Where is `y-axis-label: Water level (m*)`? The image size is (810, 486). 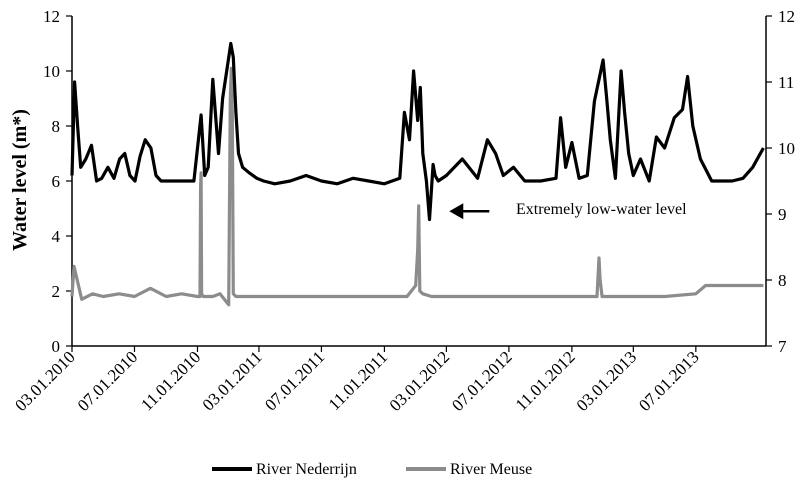 y-axis-label: Water level (m*) is located at coordinates (20, 180).